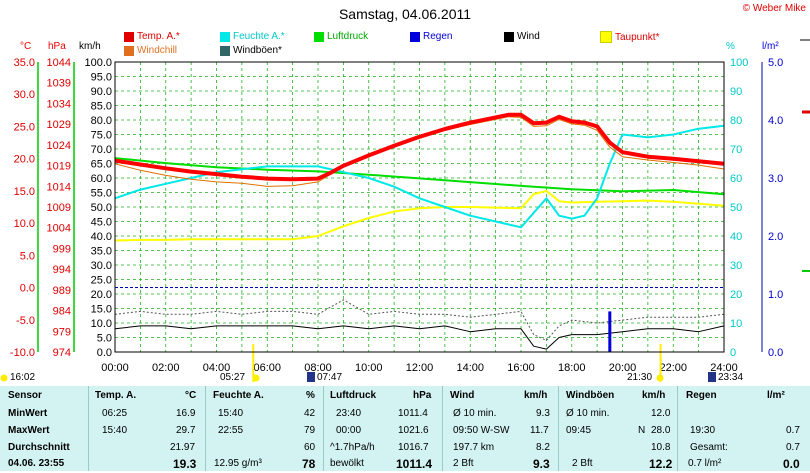  What do you see at coordinates (101, 223) in the screenshot?
I see `wind-tick-label: 45.0` at bounding box center [101, 223].